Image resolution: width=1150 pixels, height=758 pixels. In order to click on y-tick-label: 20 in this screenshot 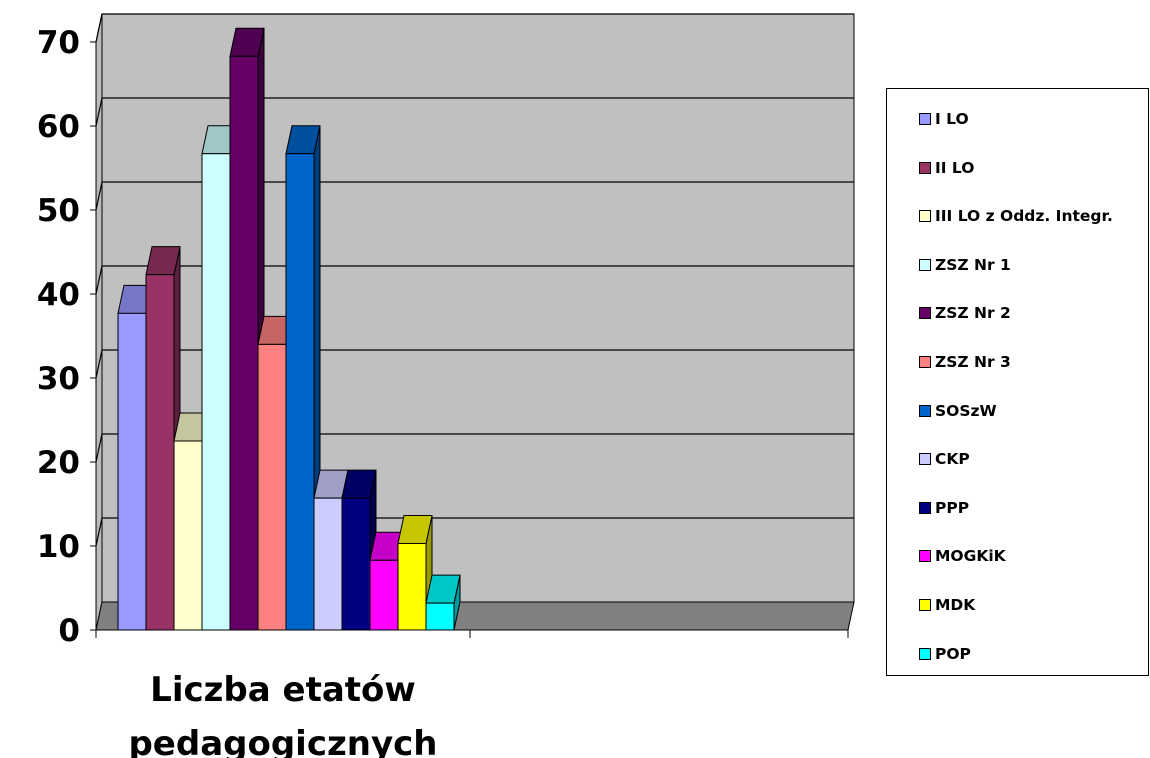, I will do `click(58, 463)`.